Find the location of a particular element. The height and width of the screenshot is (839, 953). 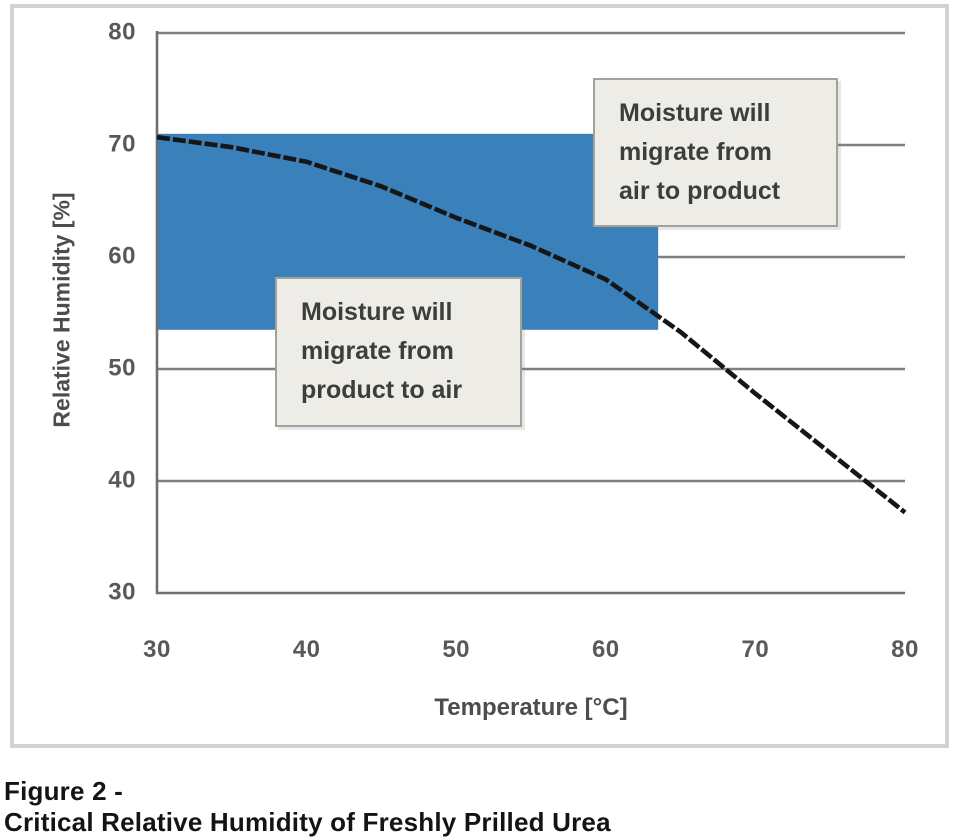

annotation-line: product to air is located at coordinates (382, 390).